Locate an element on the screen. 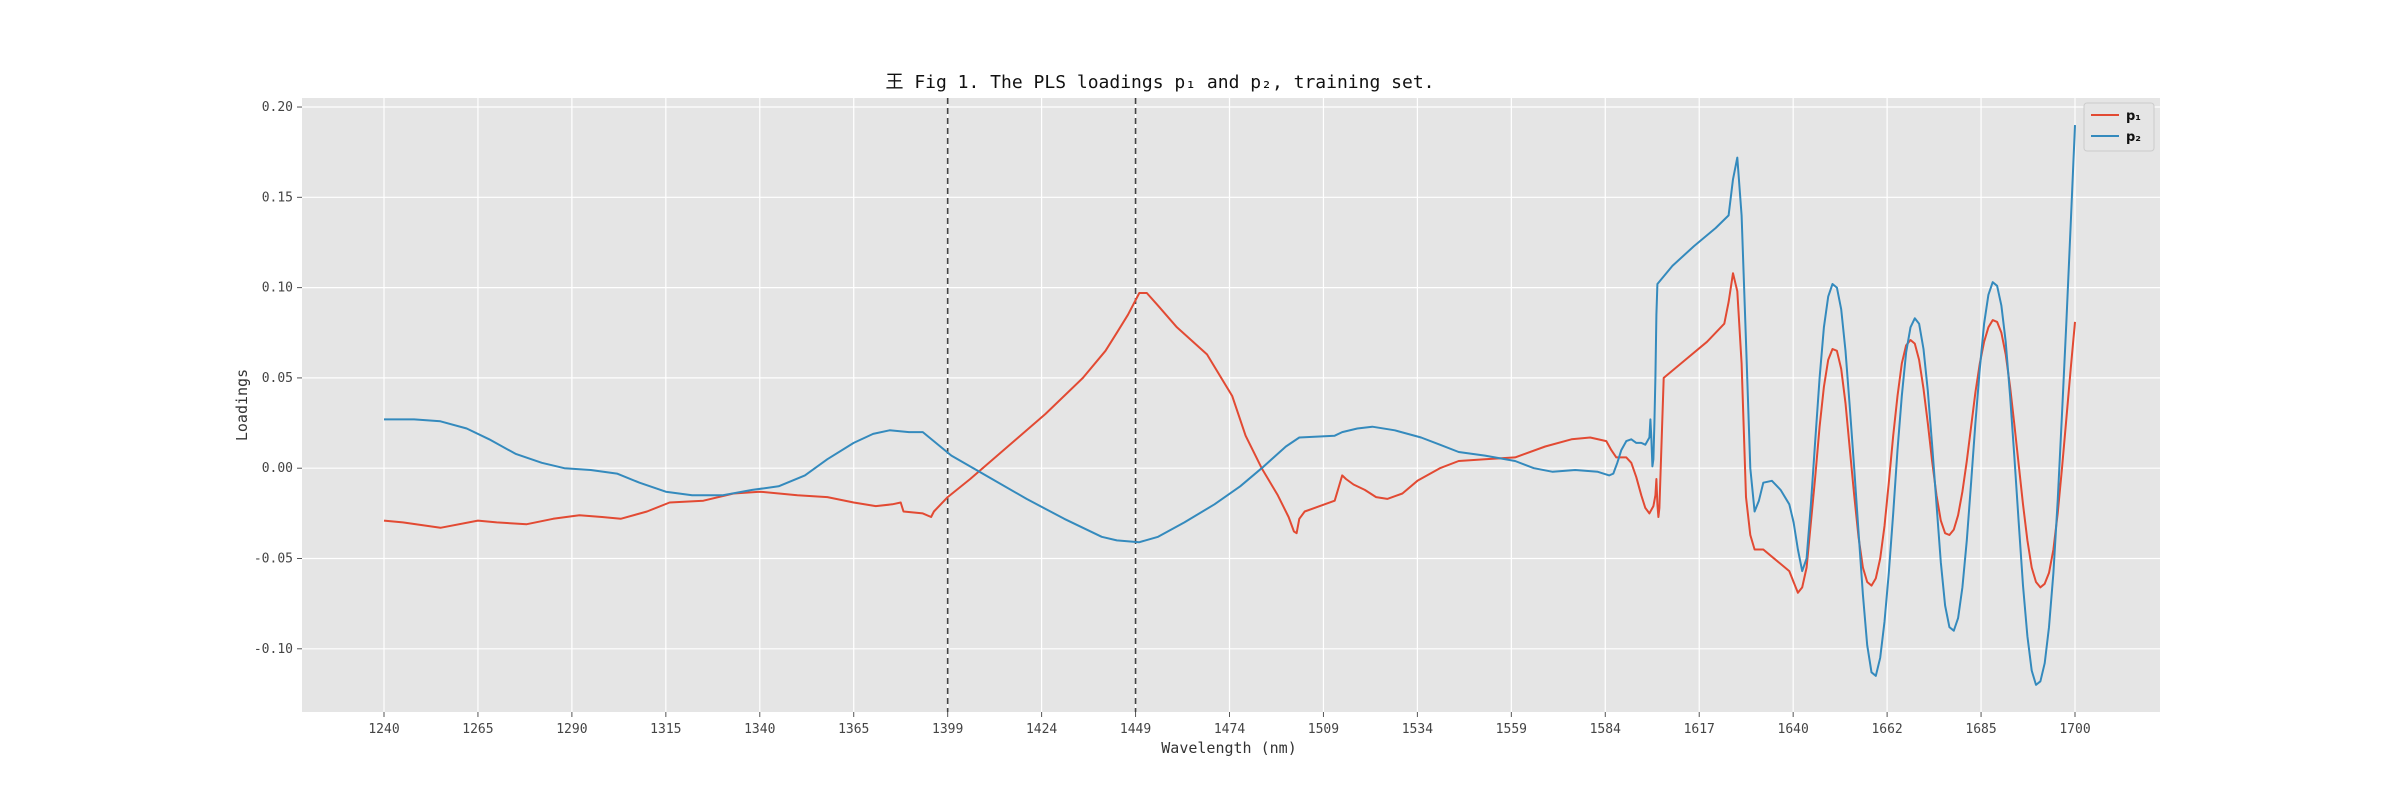  legend-label-2: p₂ is located at coordinates (2133, 137).